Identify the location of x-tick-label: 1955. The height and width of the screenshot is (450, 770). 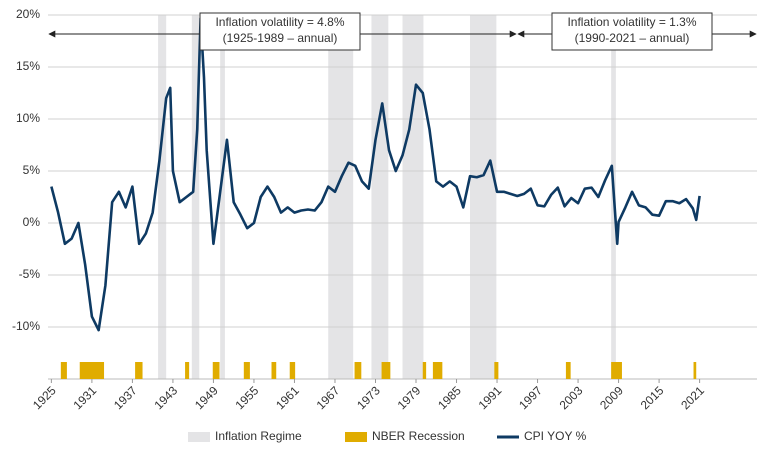
(247, 397).